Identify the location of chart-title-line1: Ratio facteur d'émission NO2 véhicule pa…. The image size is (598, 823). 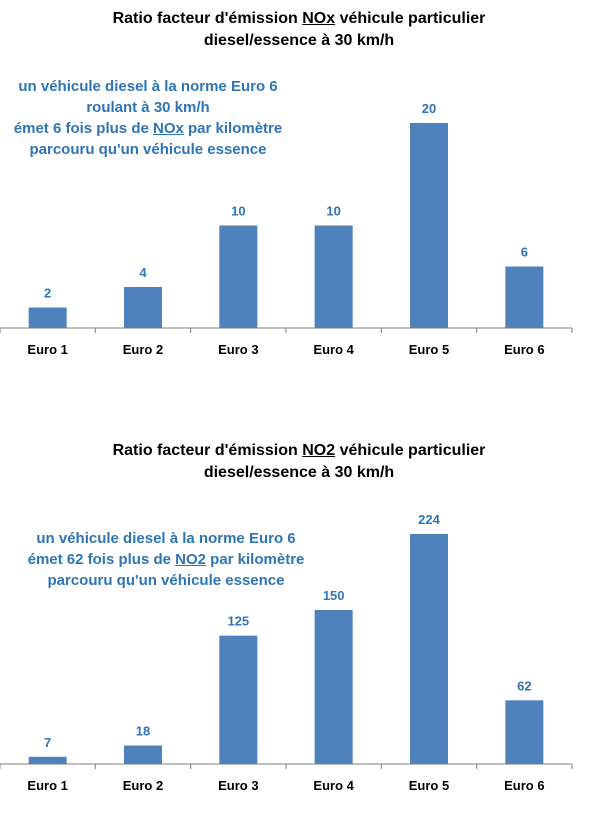
(299, 451).